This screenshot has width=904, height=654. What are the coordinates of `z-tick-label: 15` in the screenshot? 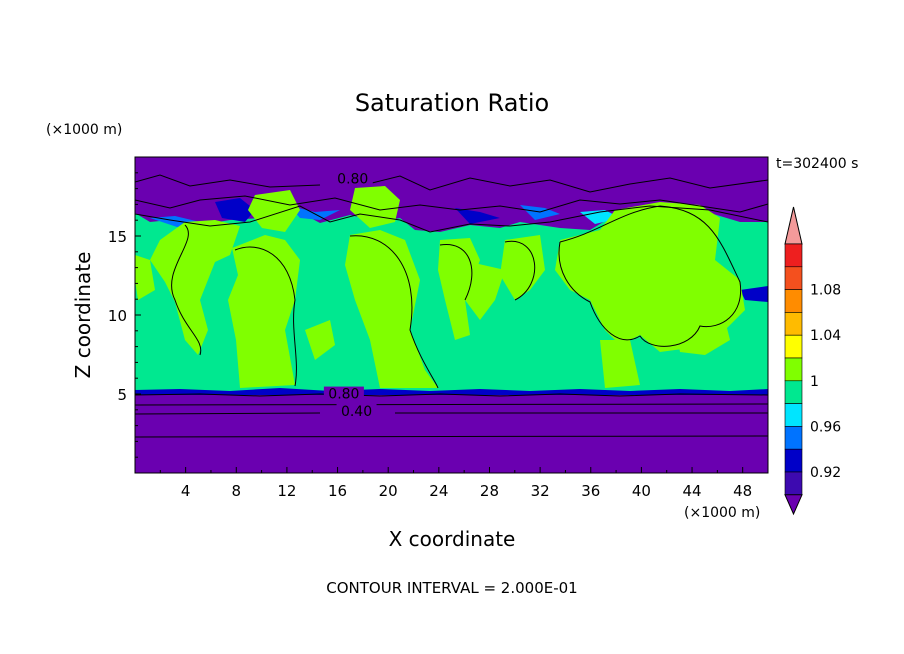 It's located at (117, 237).